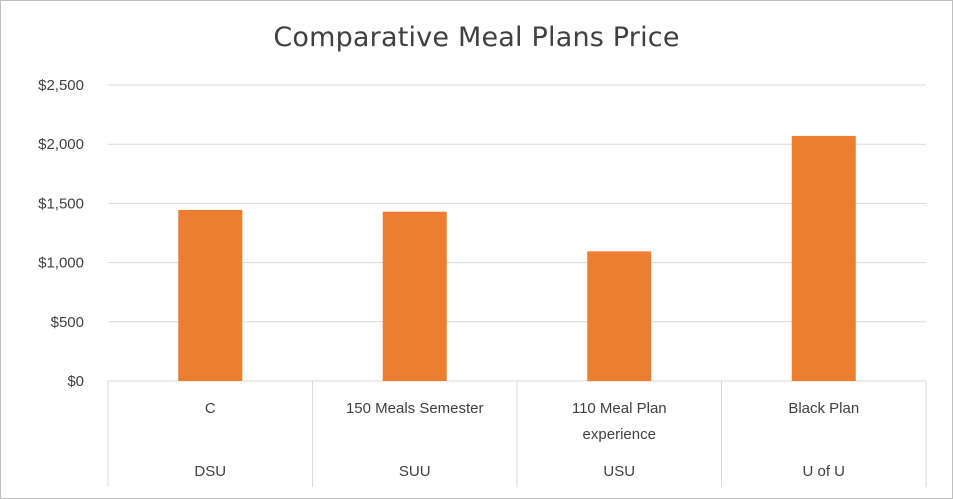 Image resolution: width=953 pixels, height=499 pixels. I want to click on y-tick-label: $0, so click(75, 381).